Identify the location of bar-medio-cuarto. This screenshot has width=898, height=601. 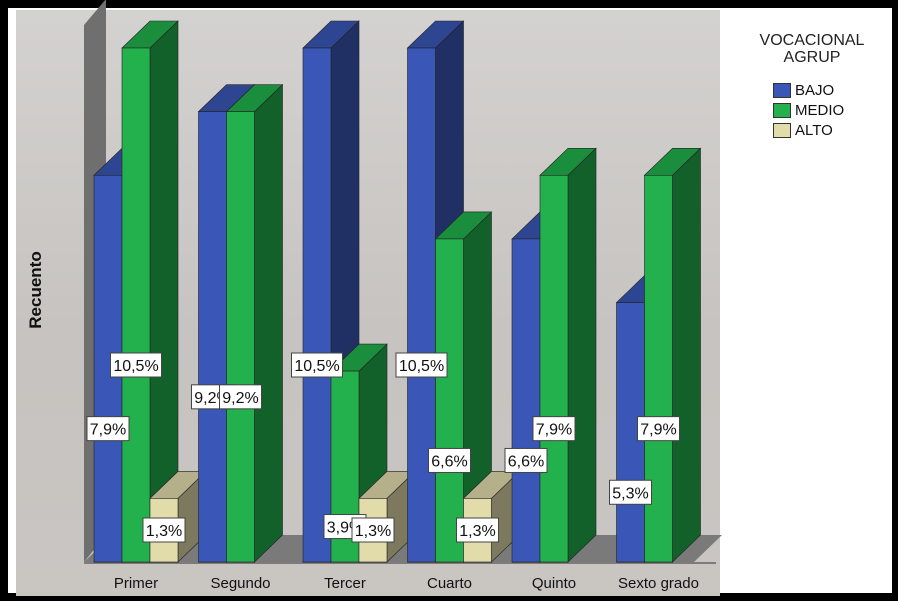
(463, 387).